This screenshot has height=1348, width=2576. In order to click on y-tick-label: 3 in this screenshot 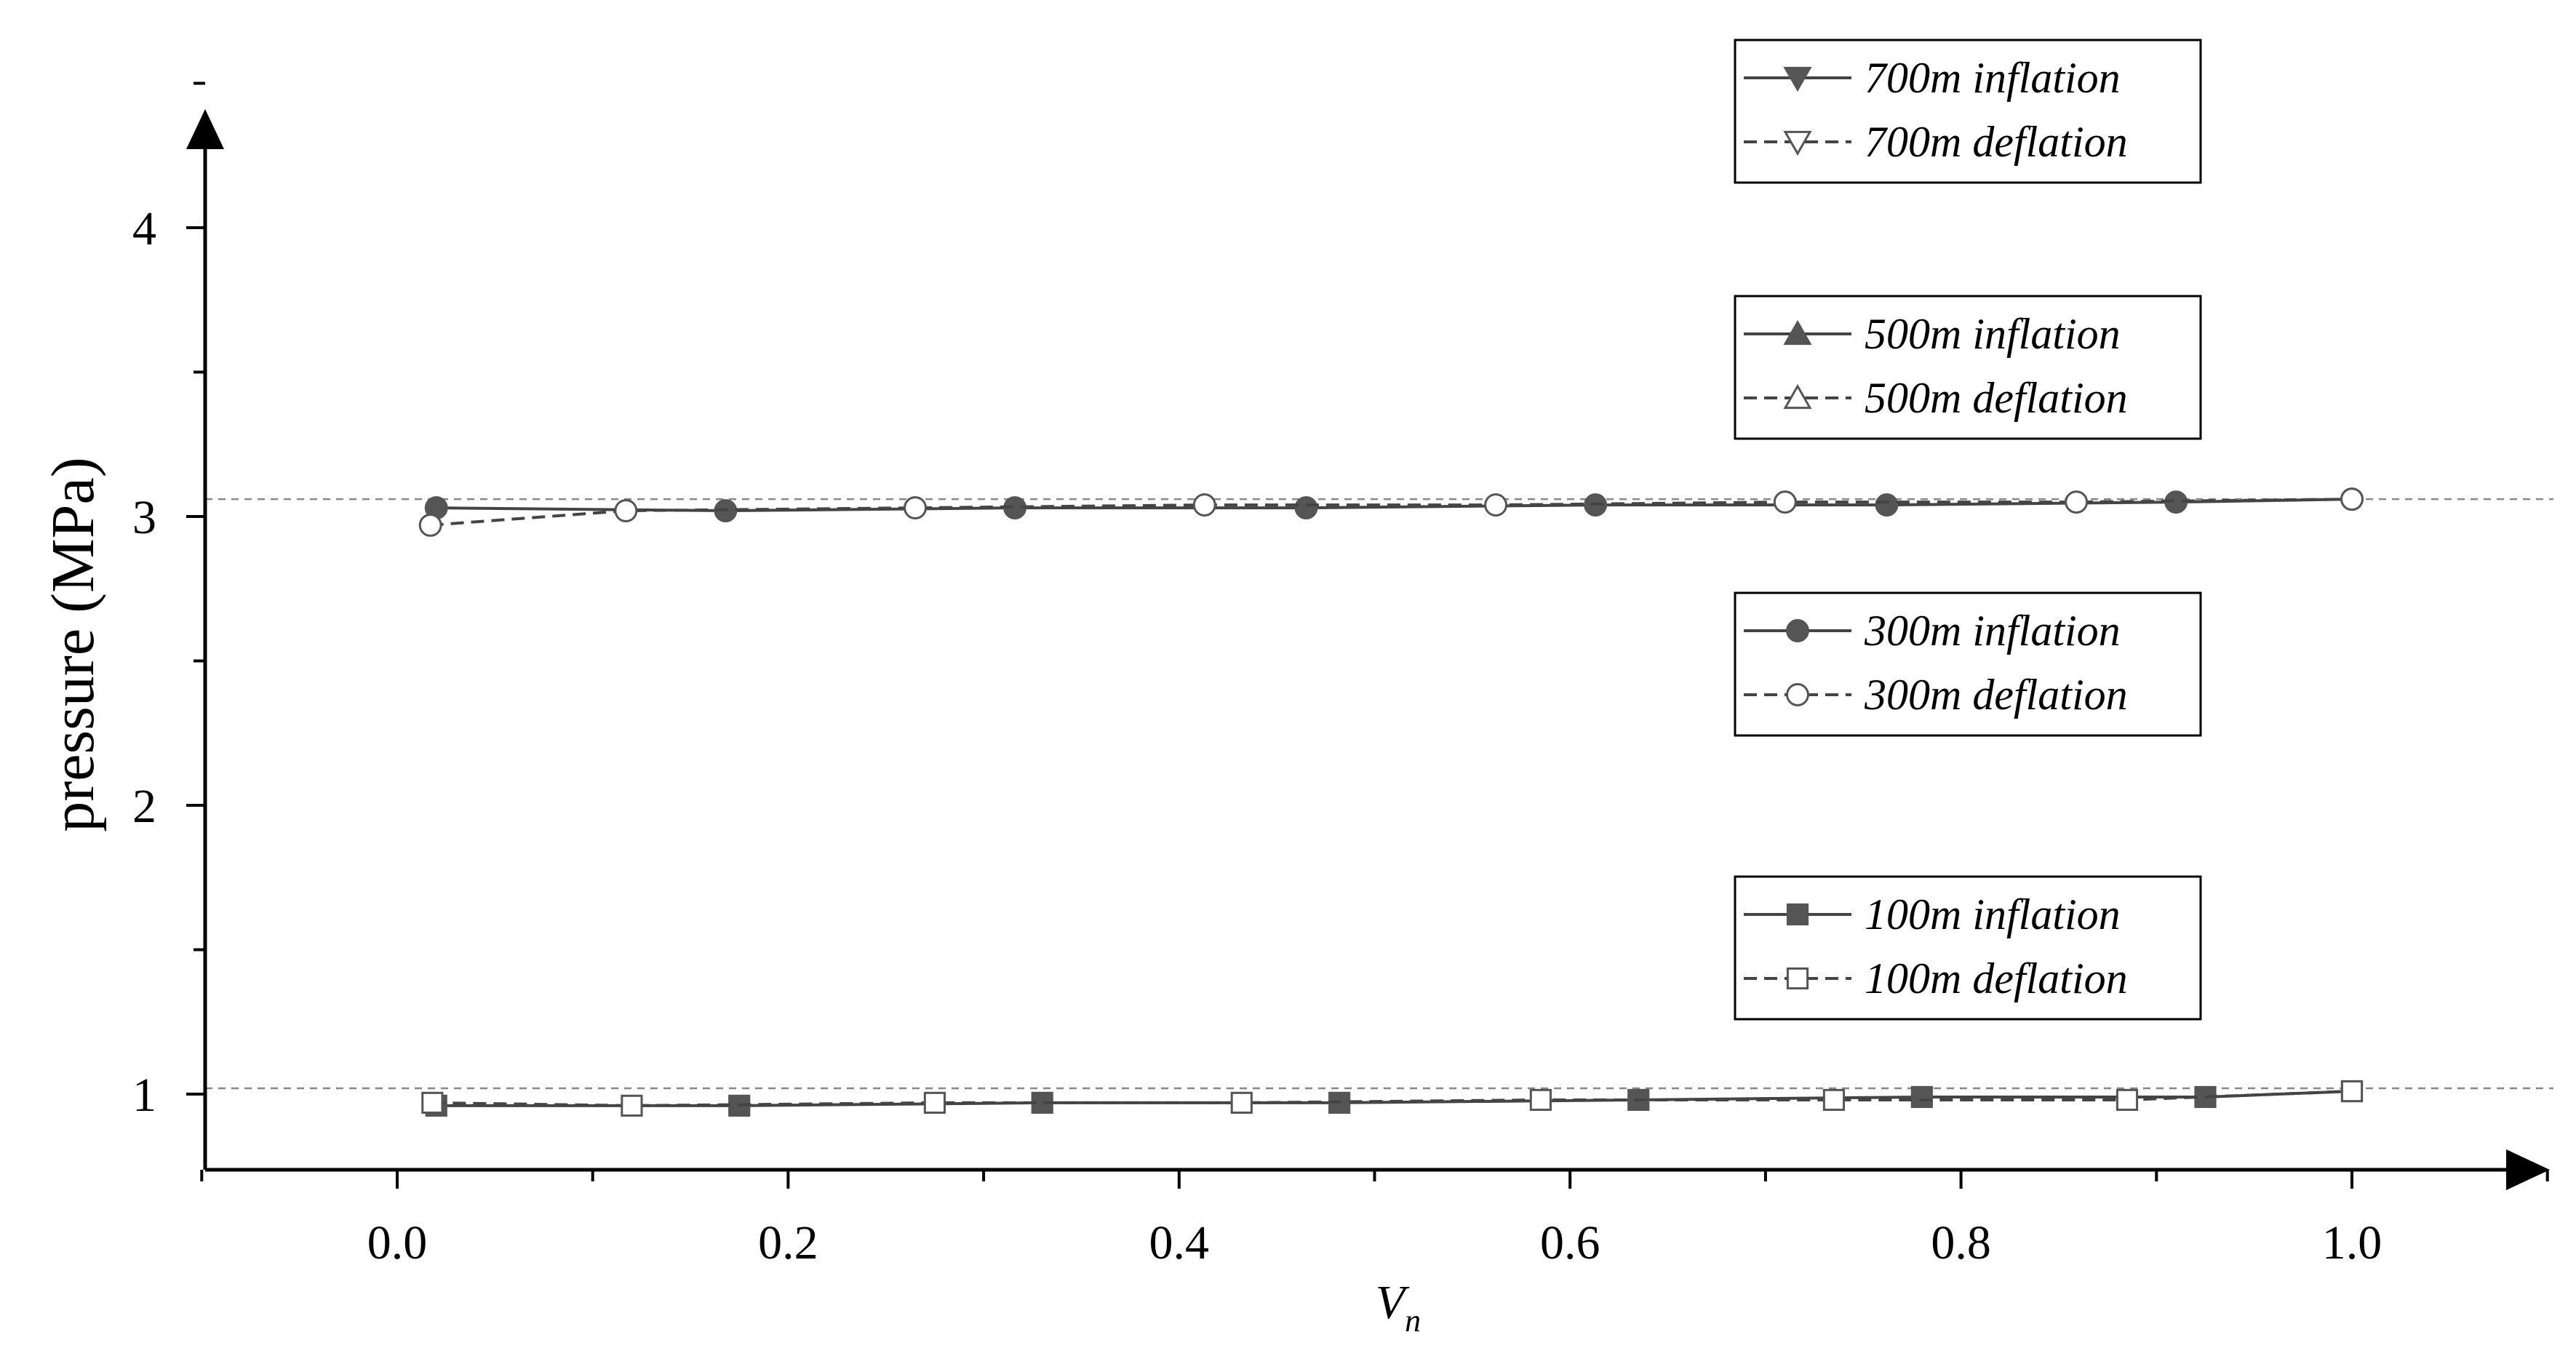, I will do `click(144, 517)`.